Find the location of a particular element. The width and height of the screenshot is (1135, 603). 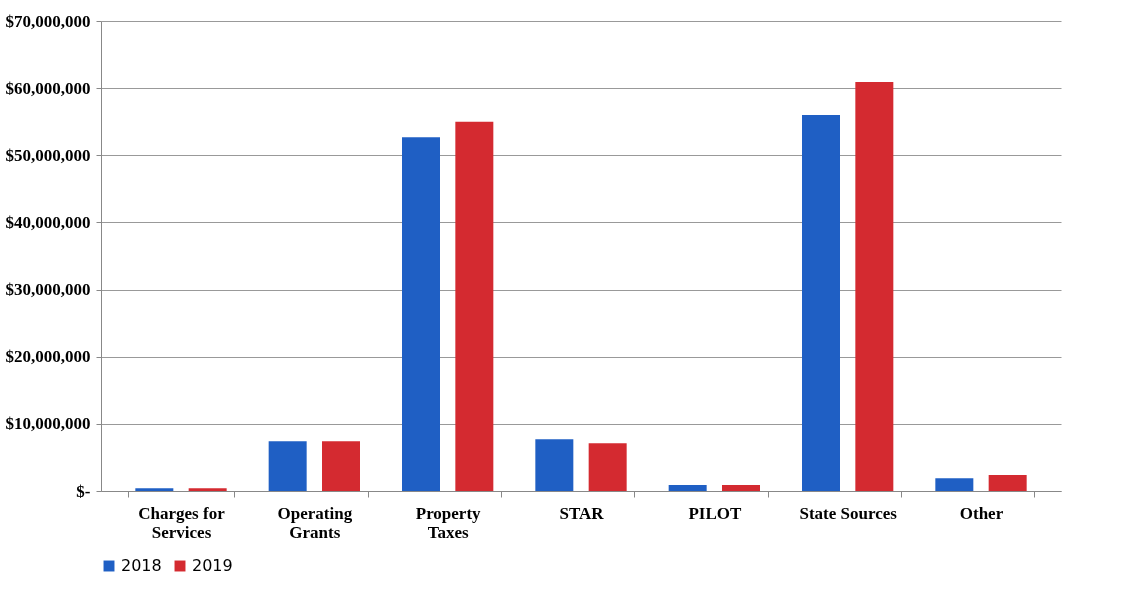

y-tick-label: $- is located at coordinates (83, 491).